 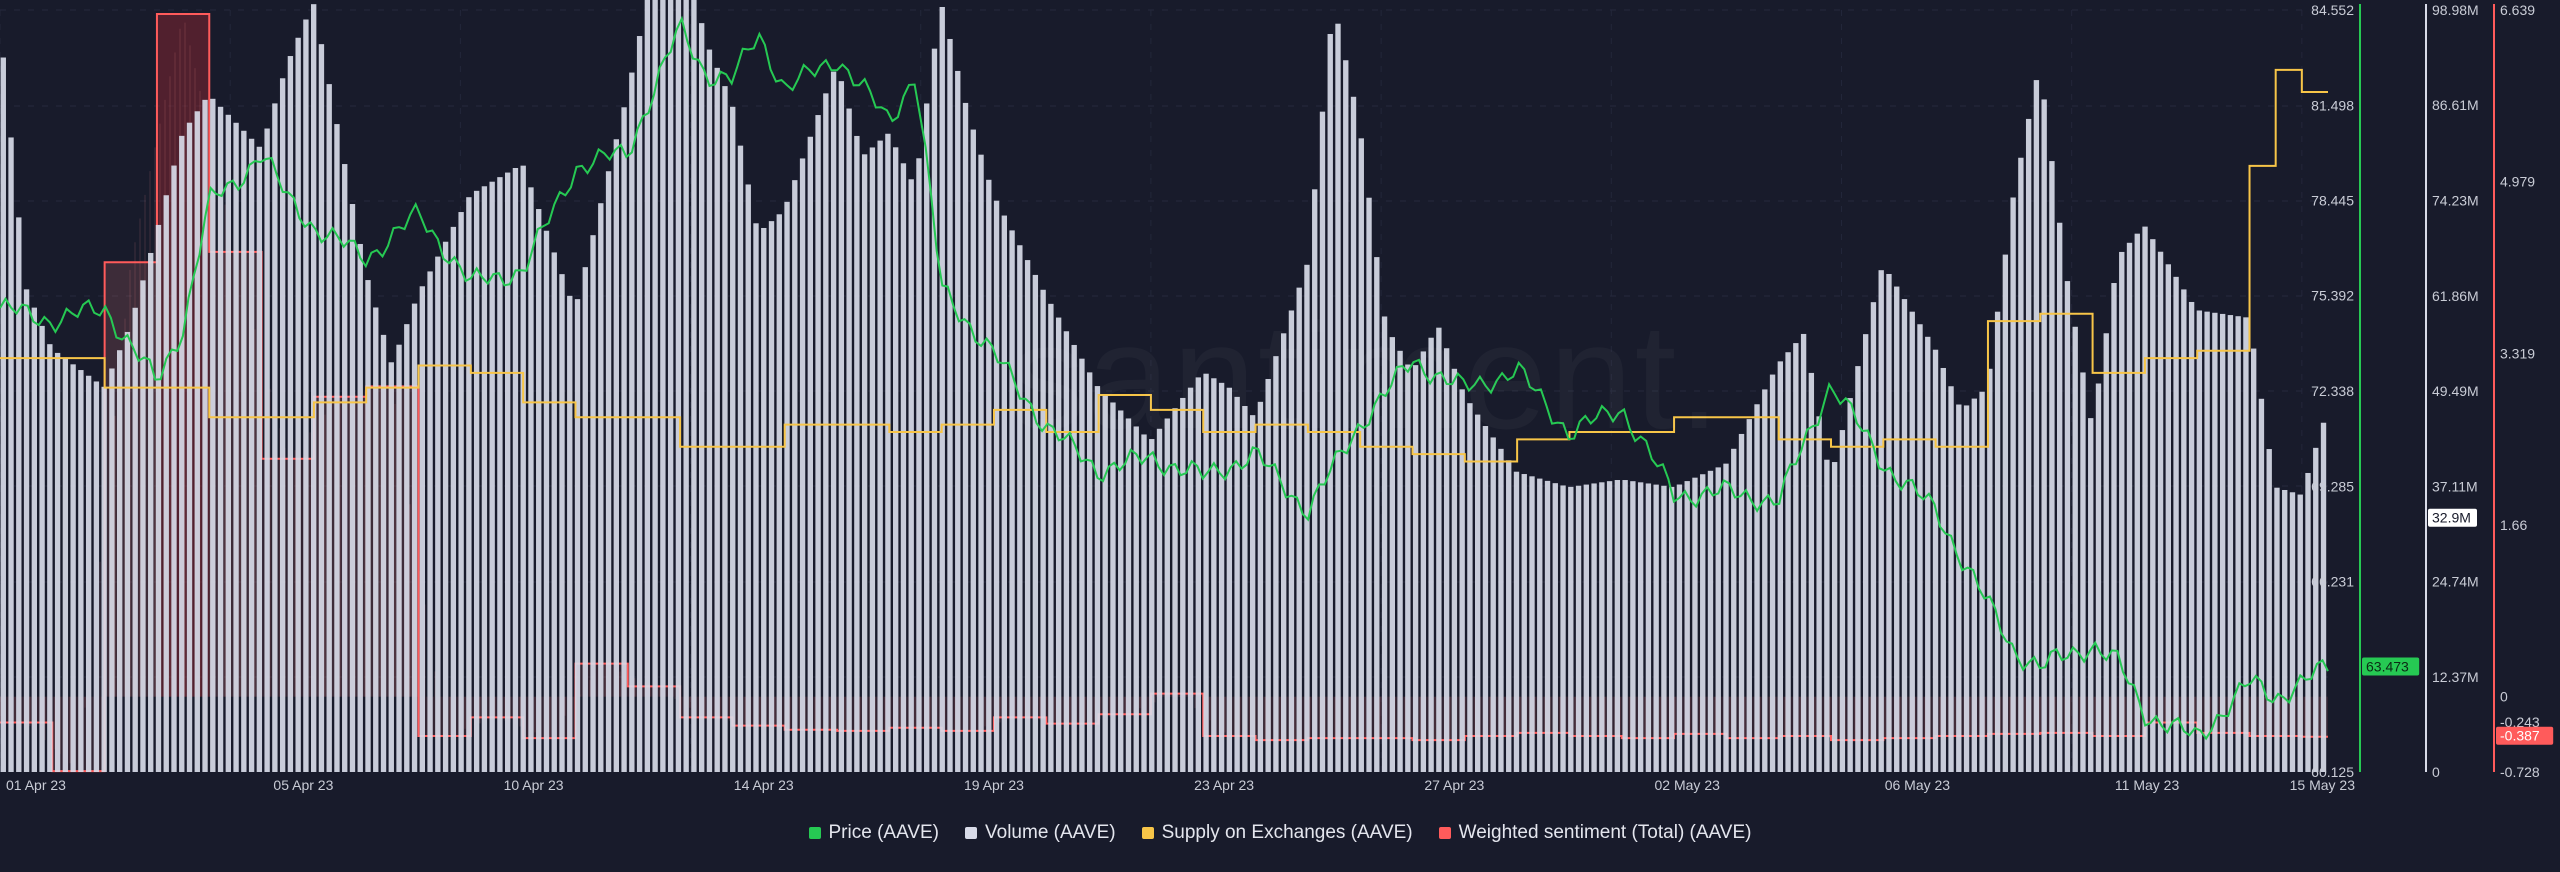 I want to click on x-axis-tick: 15 May 23, so click(x=2323, y=785).